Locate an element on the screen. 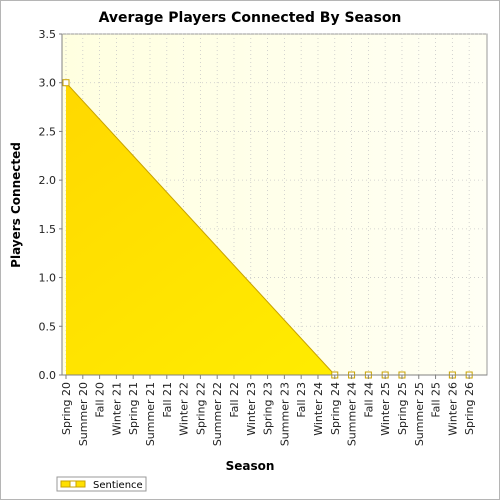  x-tick-label: Summer 20 is located at coordinates (83, 414).